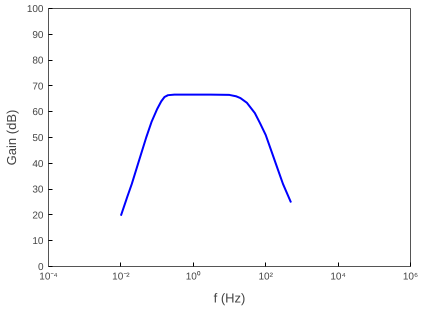 This screenshot has width=426, height=311. Describe the element at coordinates (38, 35) in the screenshot. I see `y-tick-label: 90` at that location.